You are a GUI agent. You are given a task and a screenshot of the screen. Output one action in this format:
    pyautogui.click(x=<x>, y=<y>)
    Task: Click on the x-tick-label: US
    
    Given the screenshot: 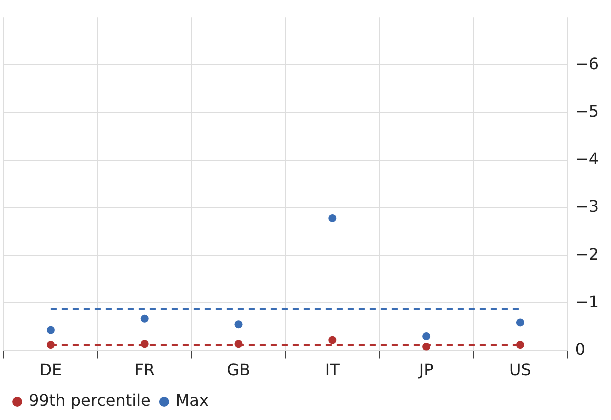 What is the action you would take?
    pyautogui.click(x=521, y=370)
    